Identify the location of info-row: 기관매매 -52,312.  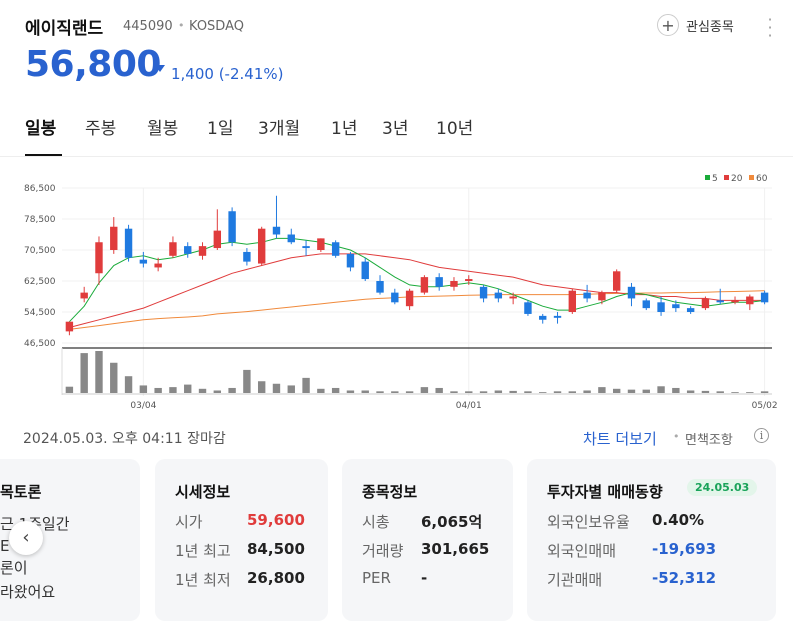
(631, 579).